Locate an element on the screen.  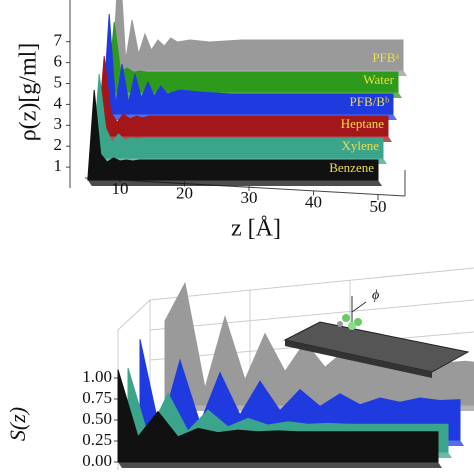
inset-illustration: ϕ is located at coordinates (376, 333).